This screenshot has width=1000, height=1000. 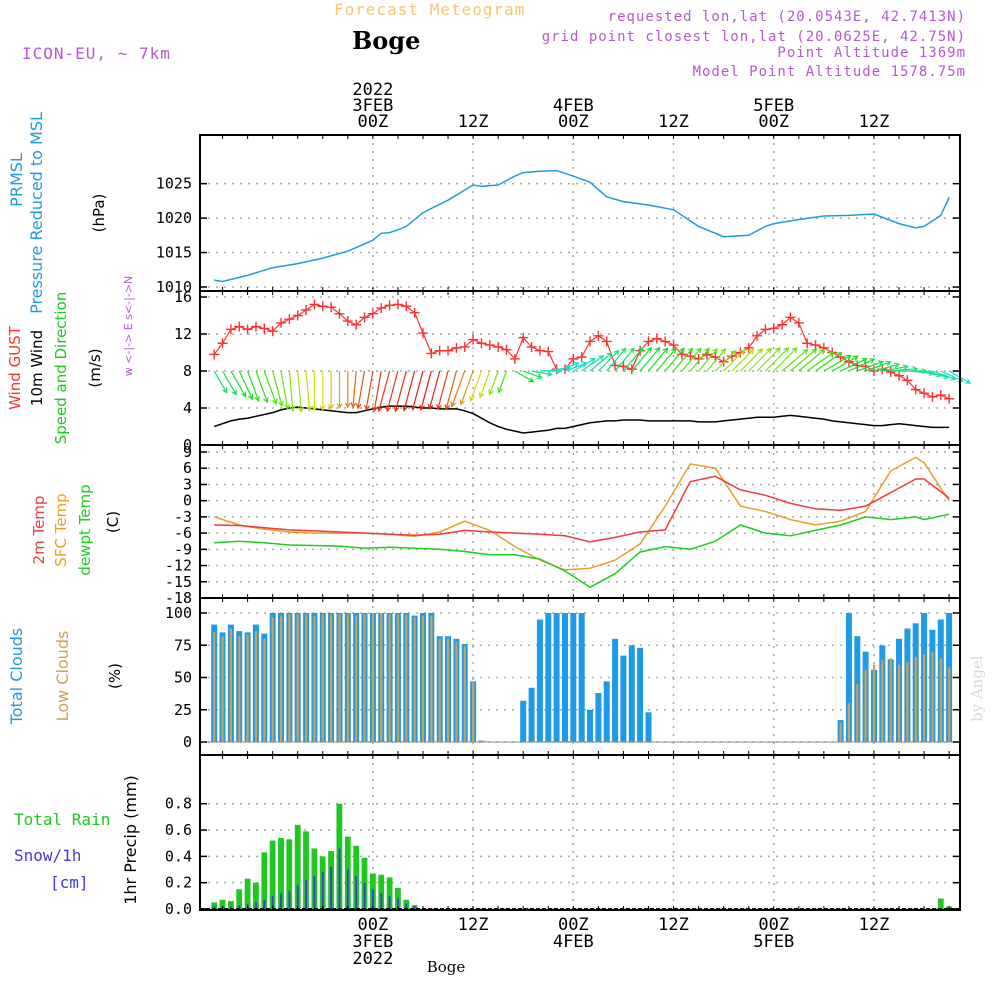 What do you see at coordinates (581, 351) in the screenshot?
I see `gust-line` at bounding box center [581, 351].